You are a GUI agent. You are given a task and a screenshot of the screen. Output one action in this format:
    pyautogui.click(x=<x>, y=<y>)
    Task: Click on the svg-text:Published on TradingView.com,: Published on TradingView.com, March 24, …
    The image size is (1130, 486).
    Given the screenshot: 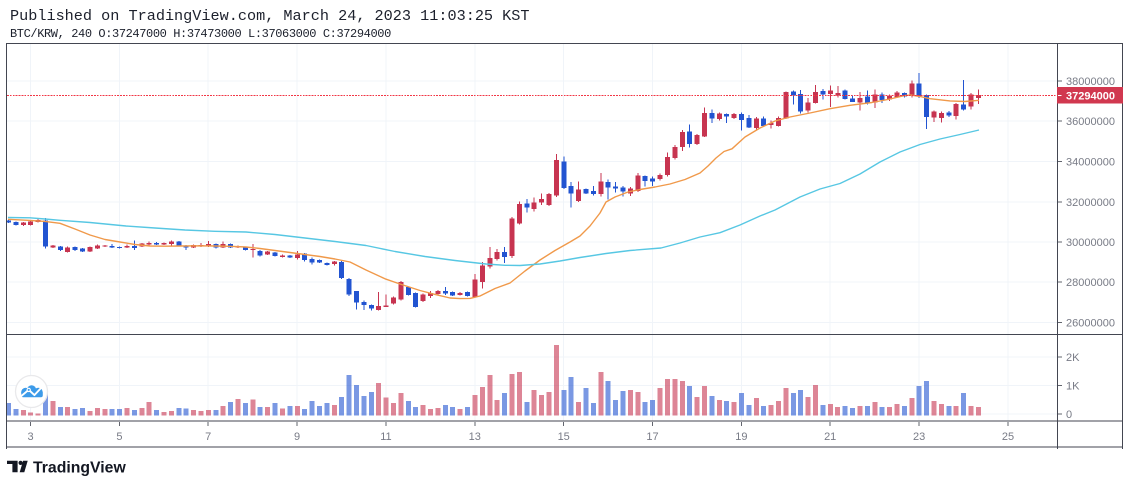 What is the action you would take?
    pyautogui.click(x=270, y=16)
    